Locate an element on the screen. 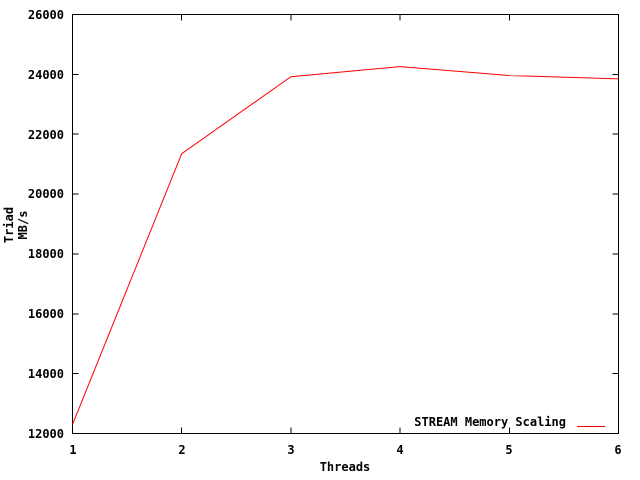 This screenshot has height=480, width=640. legend-series-label: STREAM Memory Scaling is located at coordinates (490, 422).